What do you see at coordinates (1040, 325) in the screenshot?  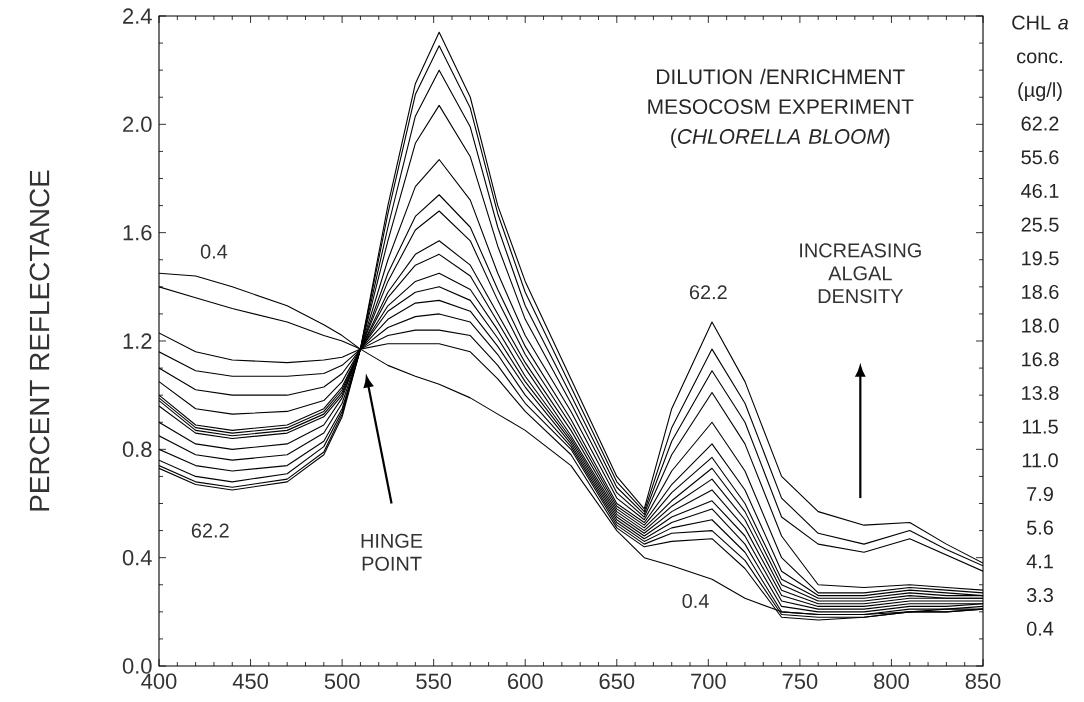 I see `legend-label: 18.0` at bounding box center [1040, 325].